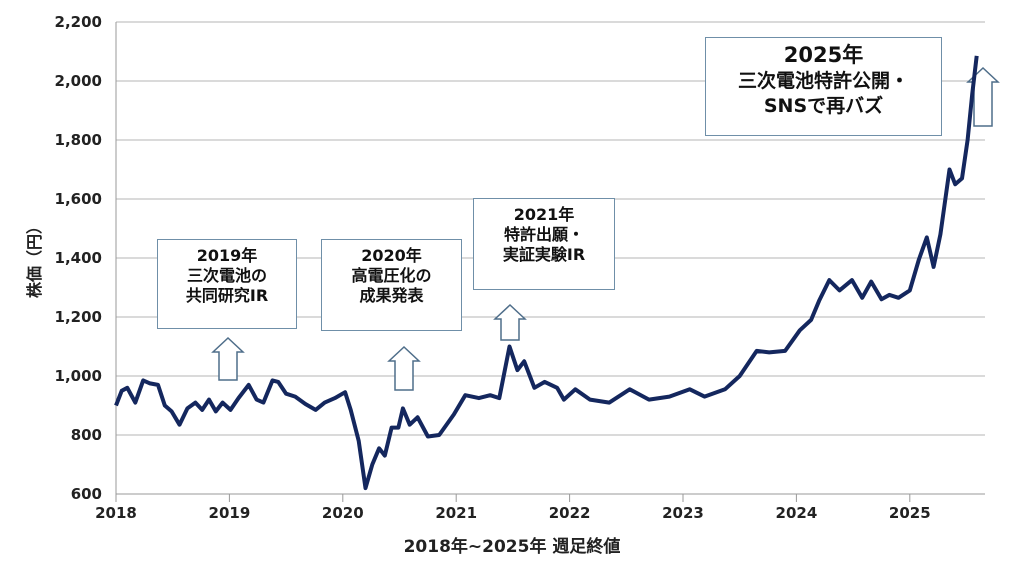  I want to click on annotation-line: 2025年, so click(823, 55).